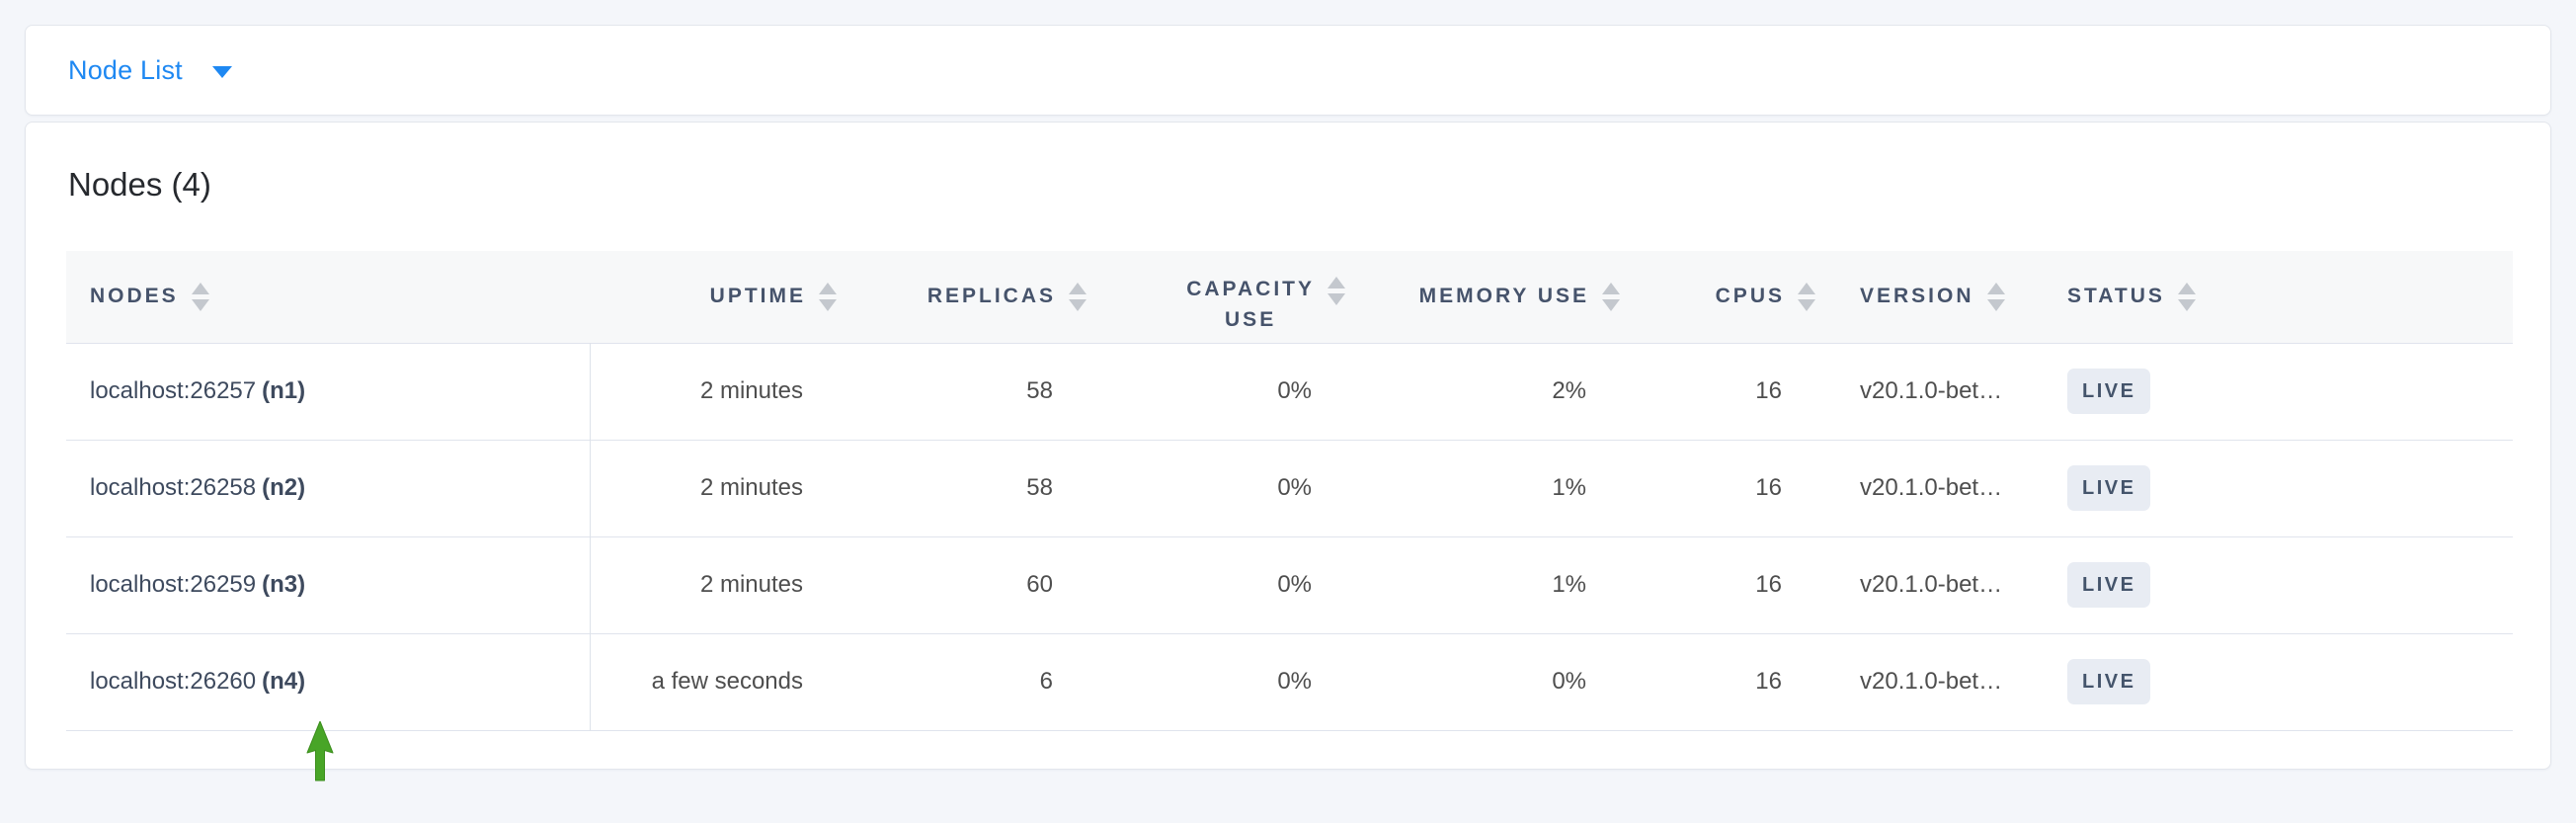 The width and height of the screenshot is (2576, 823). Describe the element at coordinates (328, 391) in the screenshot. I see `node-cell: localhost:26257 (n1)` at that location.